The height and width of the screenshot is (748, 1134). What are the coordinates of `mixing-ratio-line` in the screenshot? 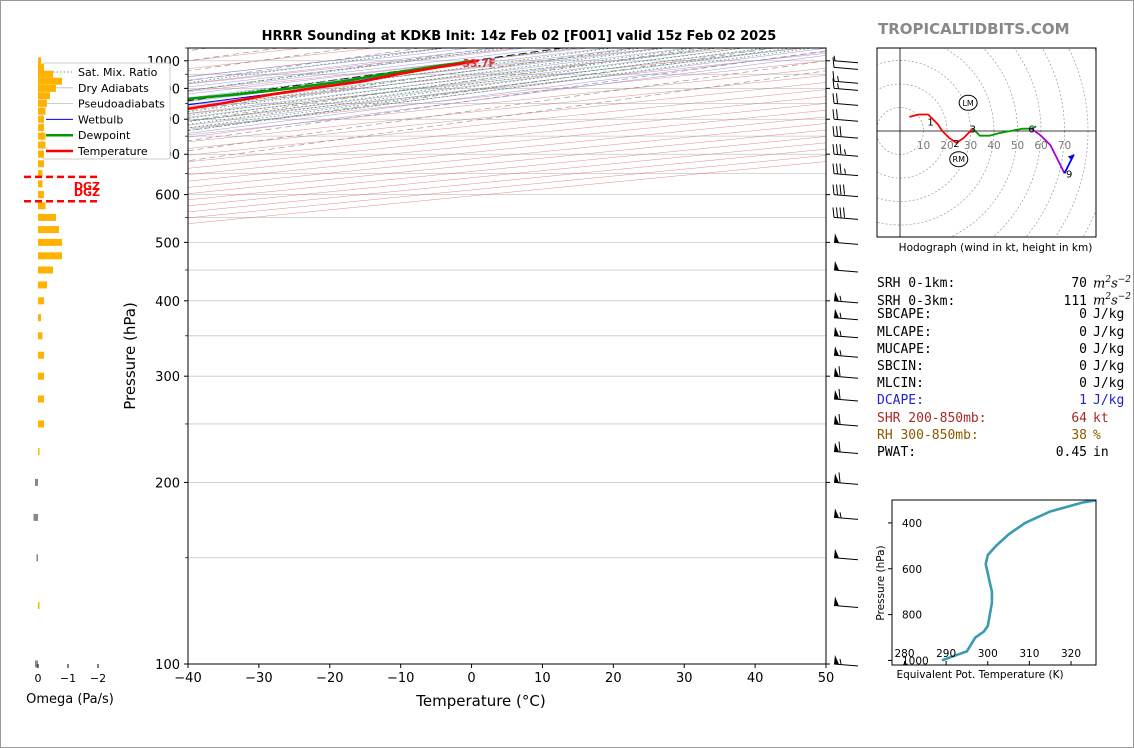 It's located at (415, 78).